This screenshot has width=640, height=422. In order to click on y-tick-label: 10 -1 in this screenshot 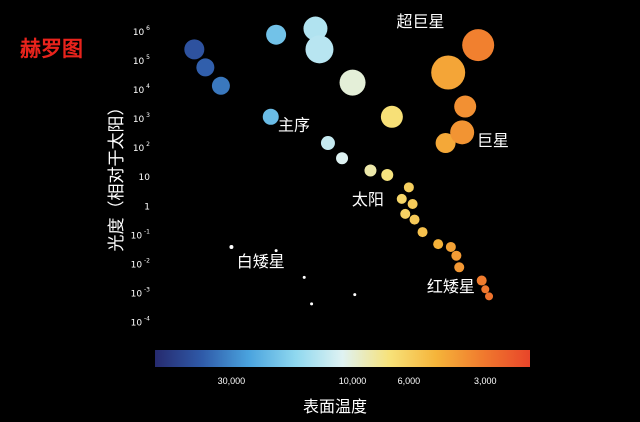, I will do `click(141, 234)`.